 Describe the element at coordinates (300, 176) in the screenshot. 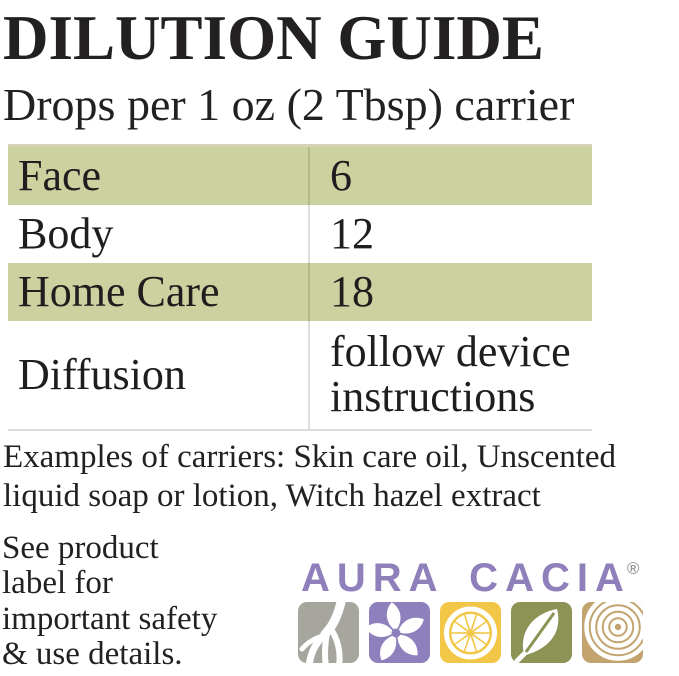

I see `table-row: Face 6` at that location.